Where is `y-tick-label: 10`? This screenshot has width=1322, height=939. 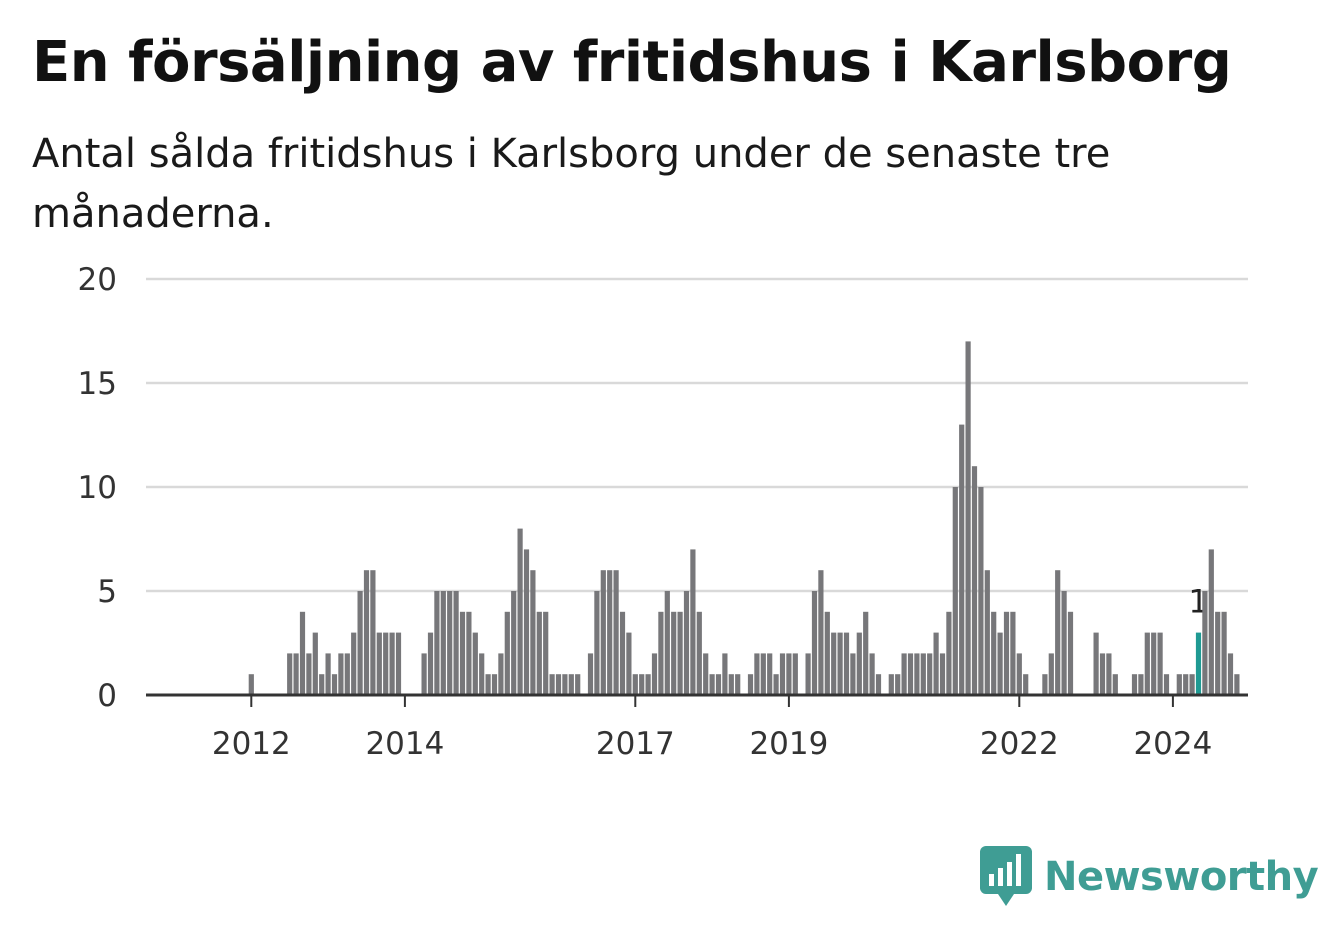
y-tick-label: 10 is located at coordinates (97, 488).